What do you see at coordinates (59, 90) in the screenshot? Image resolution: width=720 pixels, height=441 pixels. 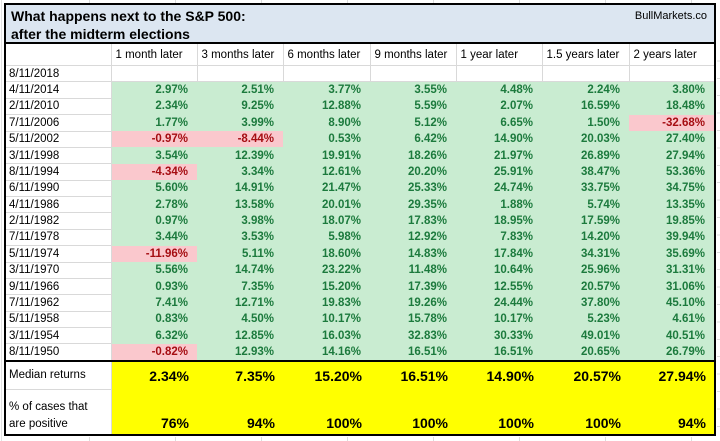 I see `date-cell: 4/11/2014` at bounding box center [59, 90].